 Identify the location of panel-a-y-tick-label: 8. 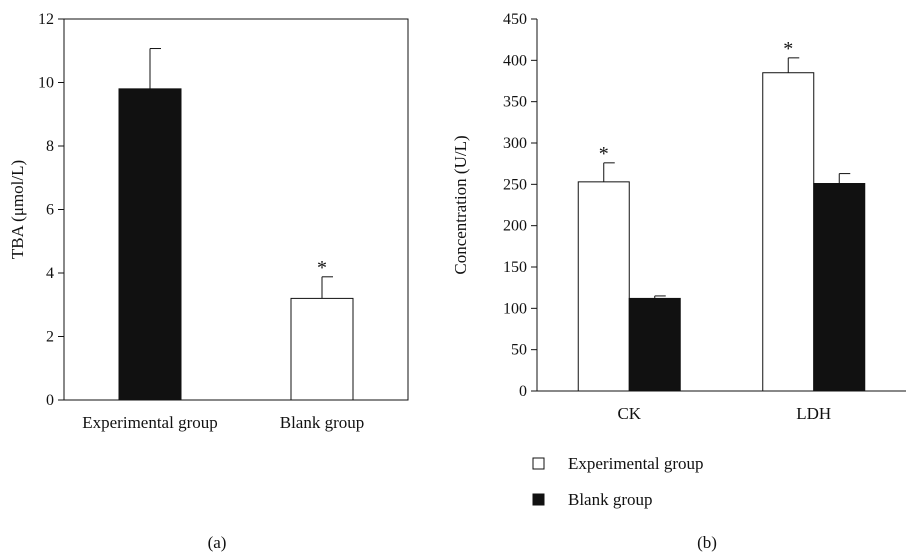
(50, 146).